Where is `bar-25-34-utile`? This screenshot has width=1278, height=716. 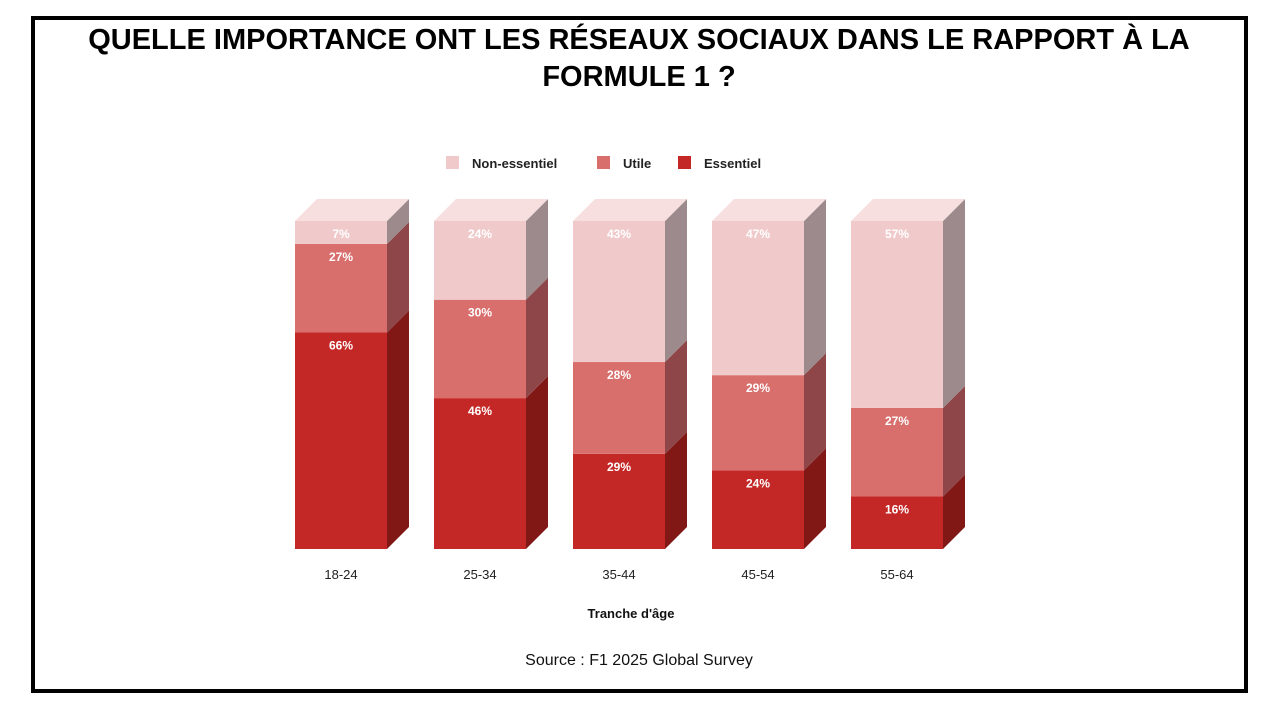 bar-25-34-utile is located at coordinates (480, 349).